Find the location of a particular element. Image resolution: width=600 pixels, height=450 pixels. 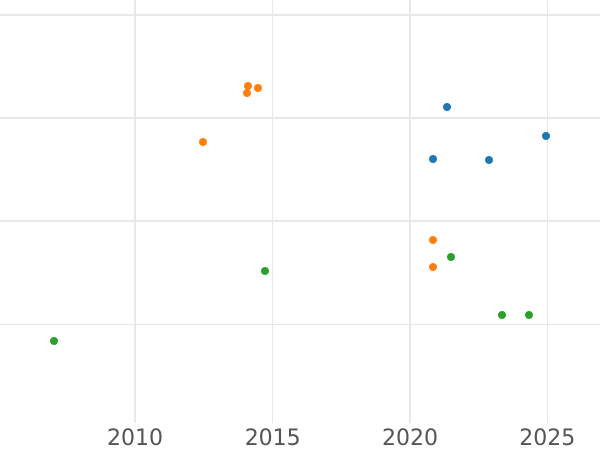

x-tick-label: 2010 is located at coordinates (135, 438).